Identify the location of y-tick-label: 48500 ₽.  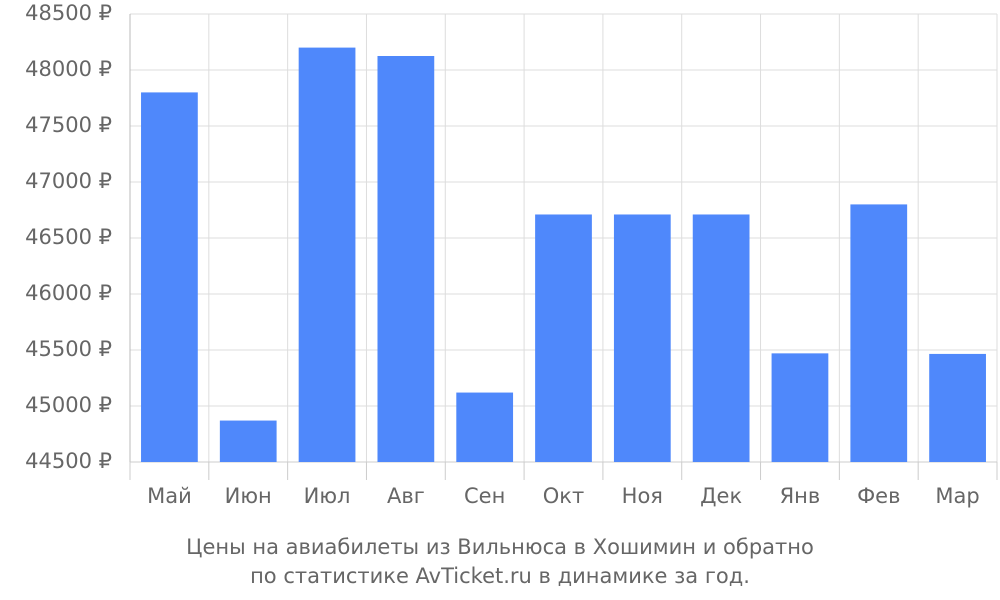
(68, 13).